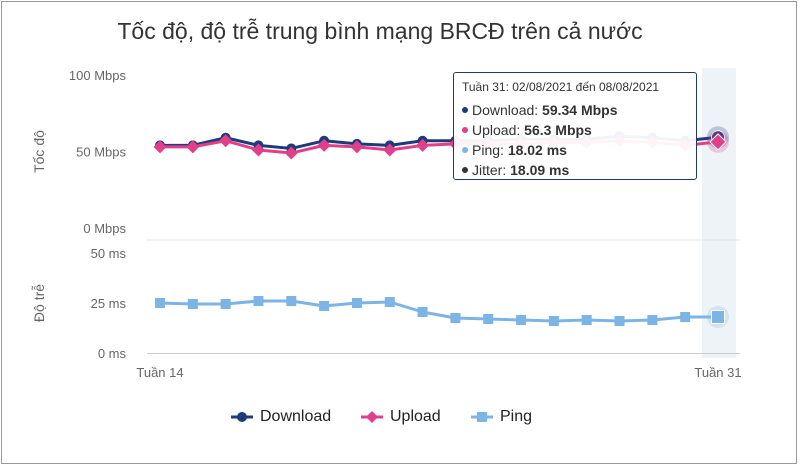 The height and width of the screenshot is (467, 800). I want to click on download-dot-icon, so click(465, 110).